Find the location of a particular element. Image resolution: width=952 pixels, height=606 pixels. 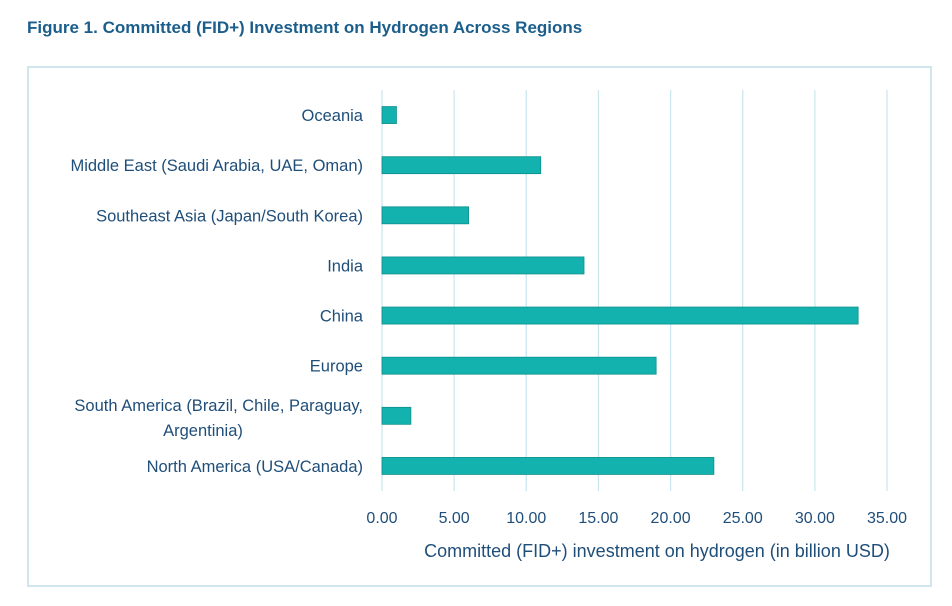

category-label: Middle East (Saudi Arabia, UAE, Oman) is located at coordinates (216, 166).